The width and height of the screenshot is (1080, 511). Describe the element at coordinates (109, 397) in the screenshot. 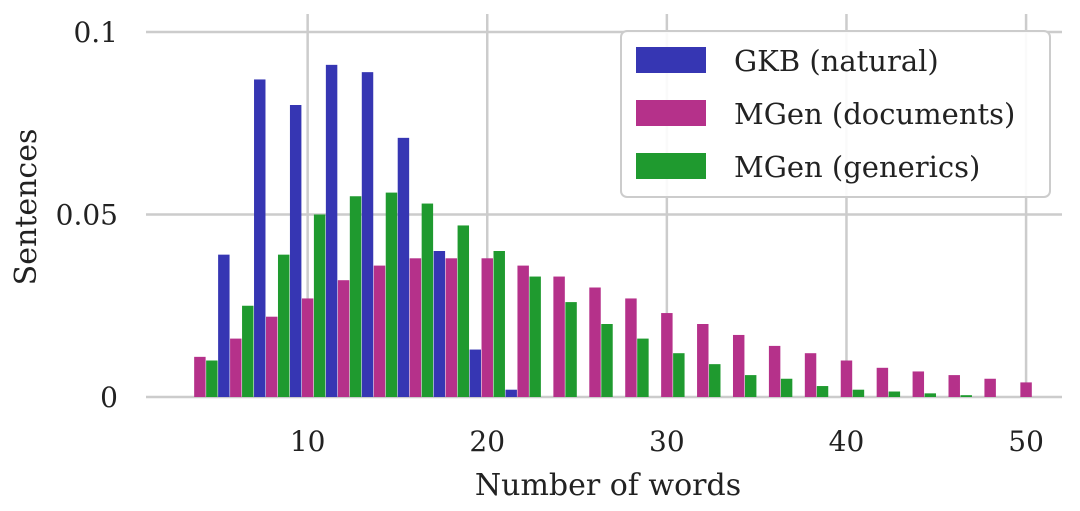

I see `y-tick-label: 0` at that location.